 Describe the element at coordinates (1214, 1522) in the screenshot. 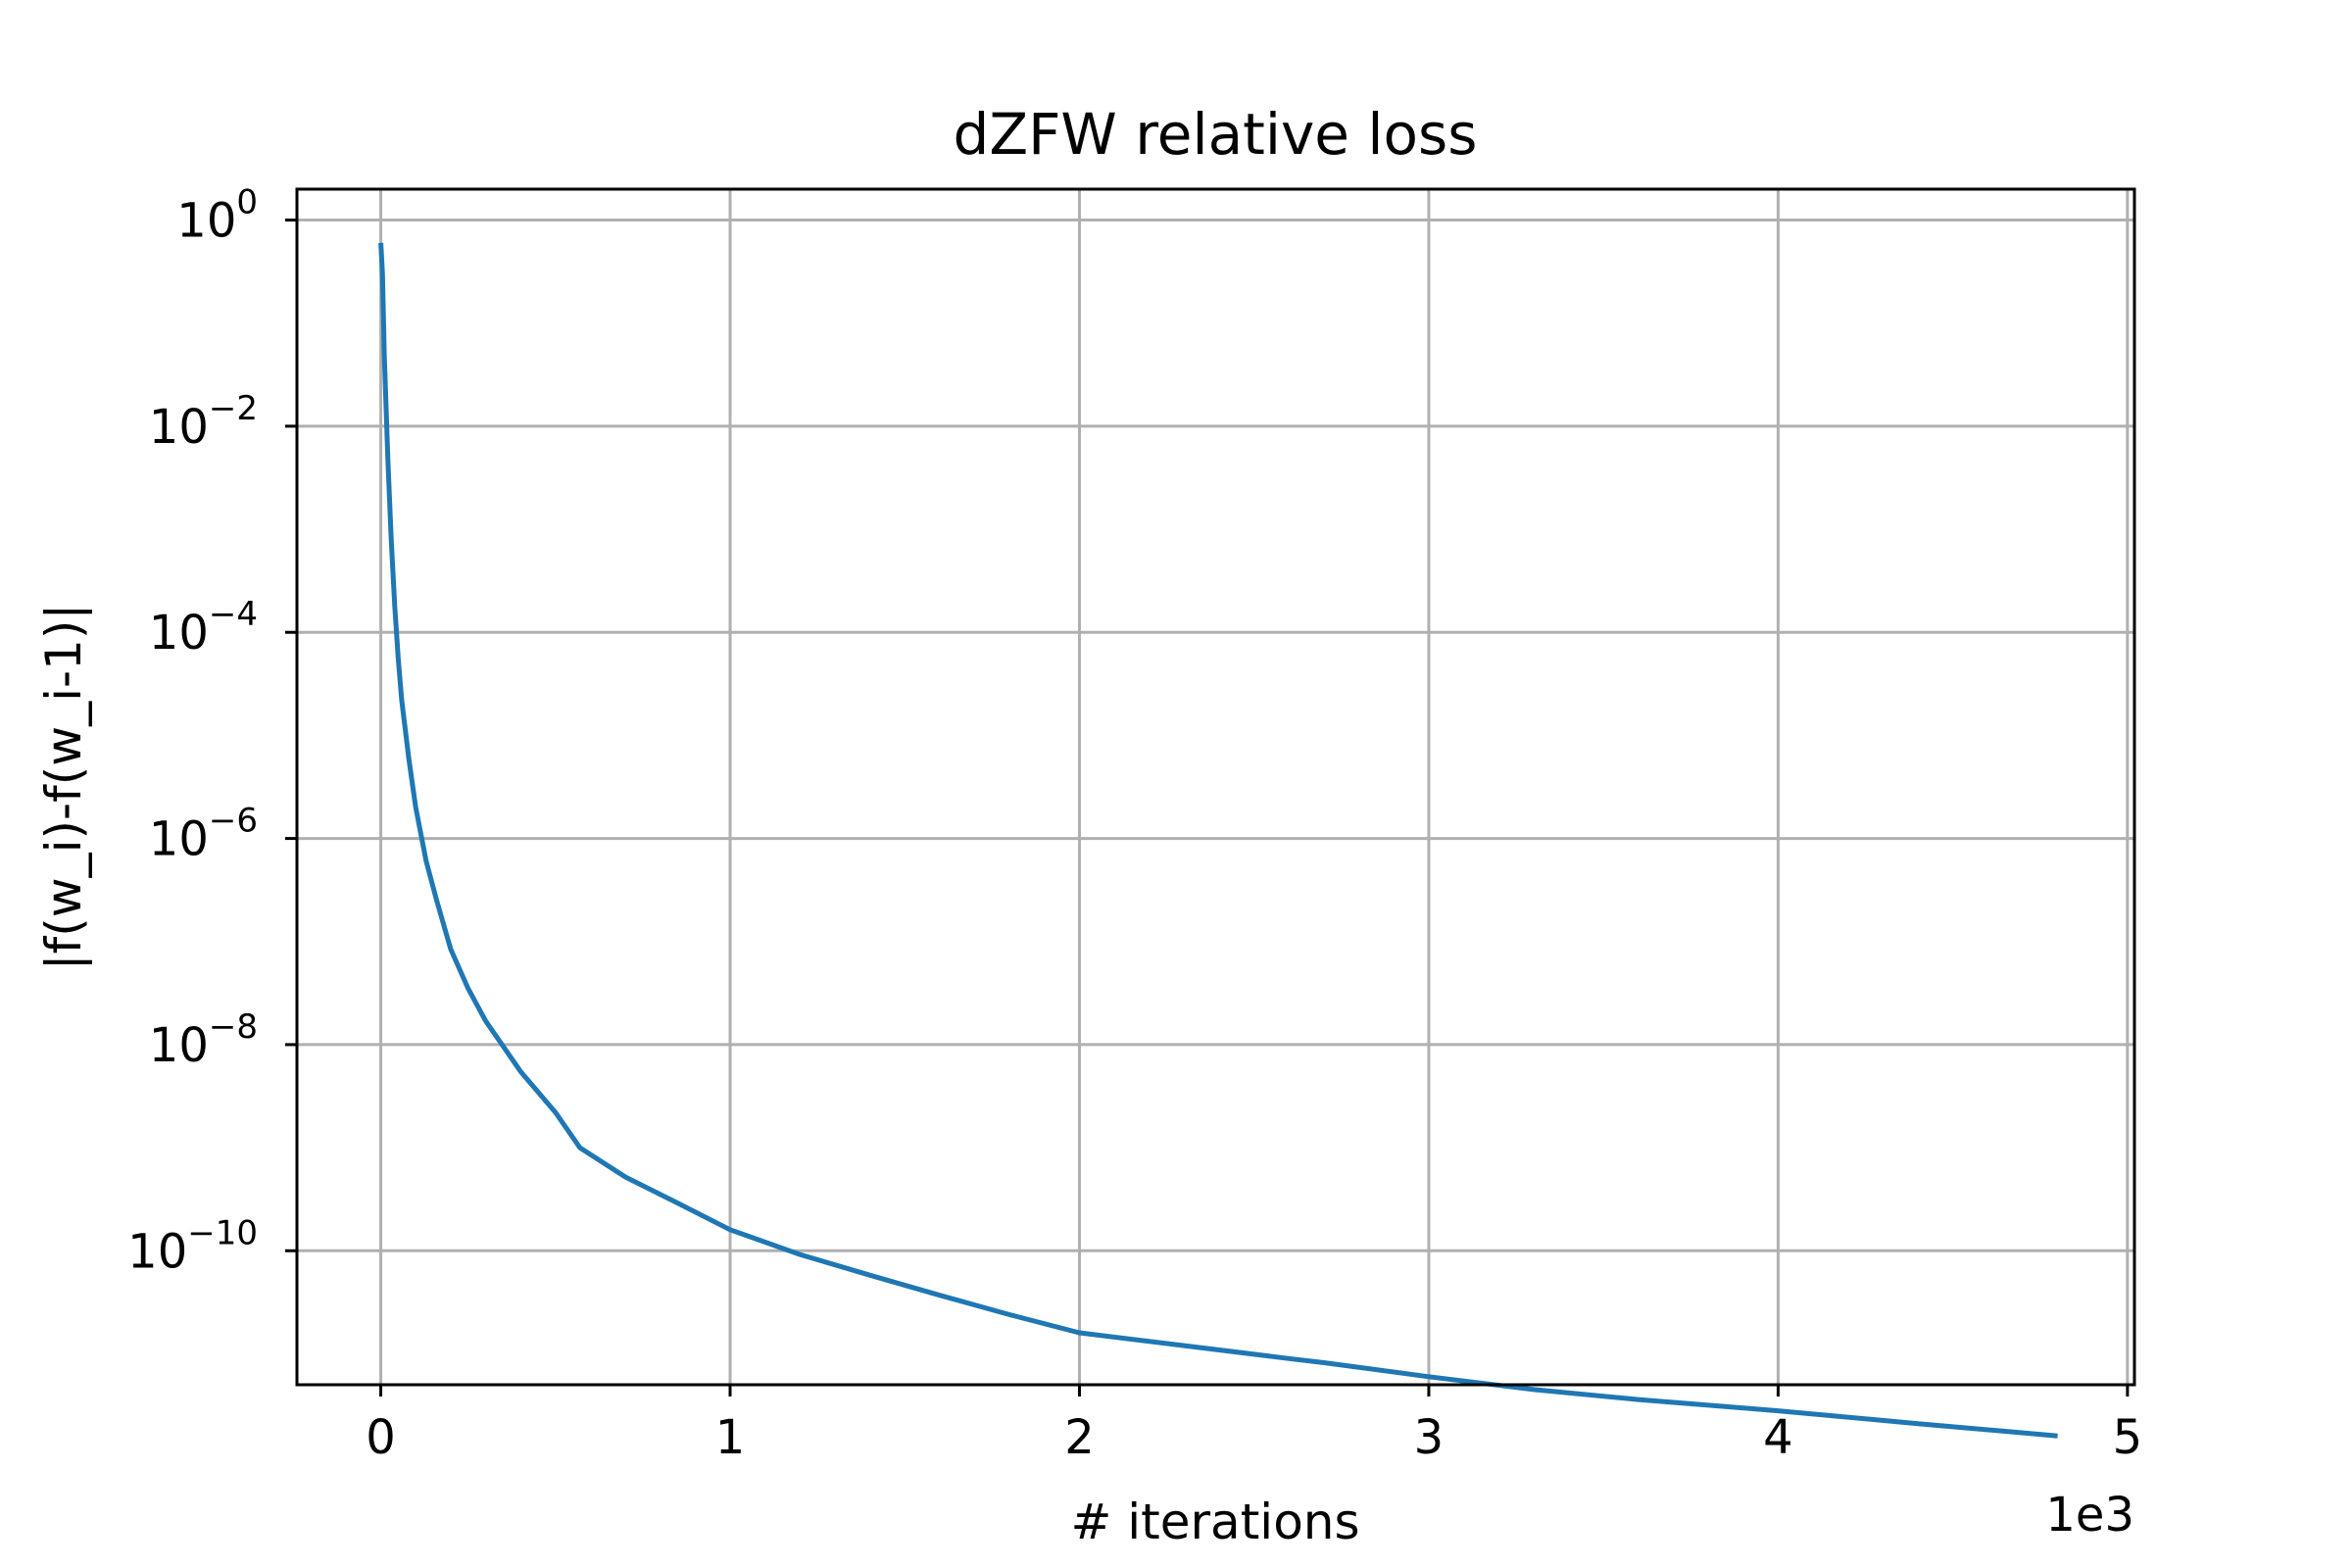

I see `x-axis-label: # iterations` at that location.